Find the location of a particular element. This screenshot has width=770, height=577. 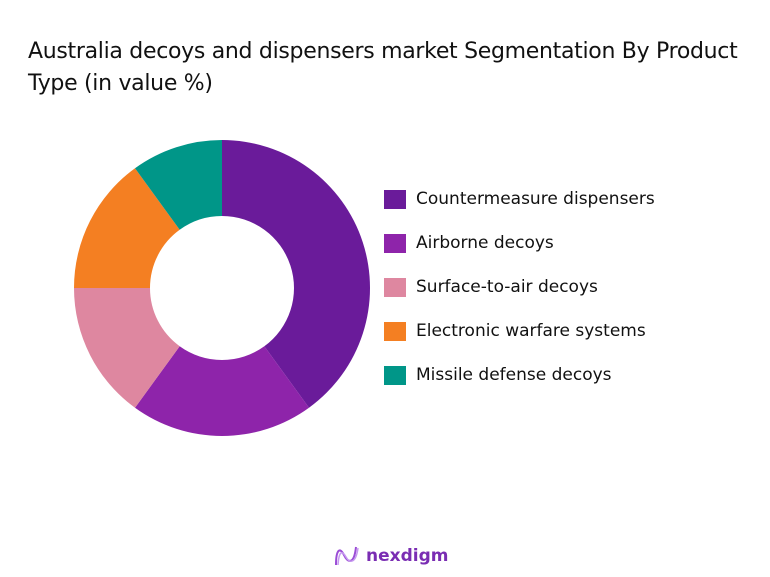

legend-item: Countermeasure dispensers is located at coordinates (519, 199).